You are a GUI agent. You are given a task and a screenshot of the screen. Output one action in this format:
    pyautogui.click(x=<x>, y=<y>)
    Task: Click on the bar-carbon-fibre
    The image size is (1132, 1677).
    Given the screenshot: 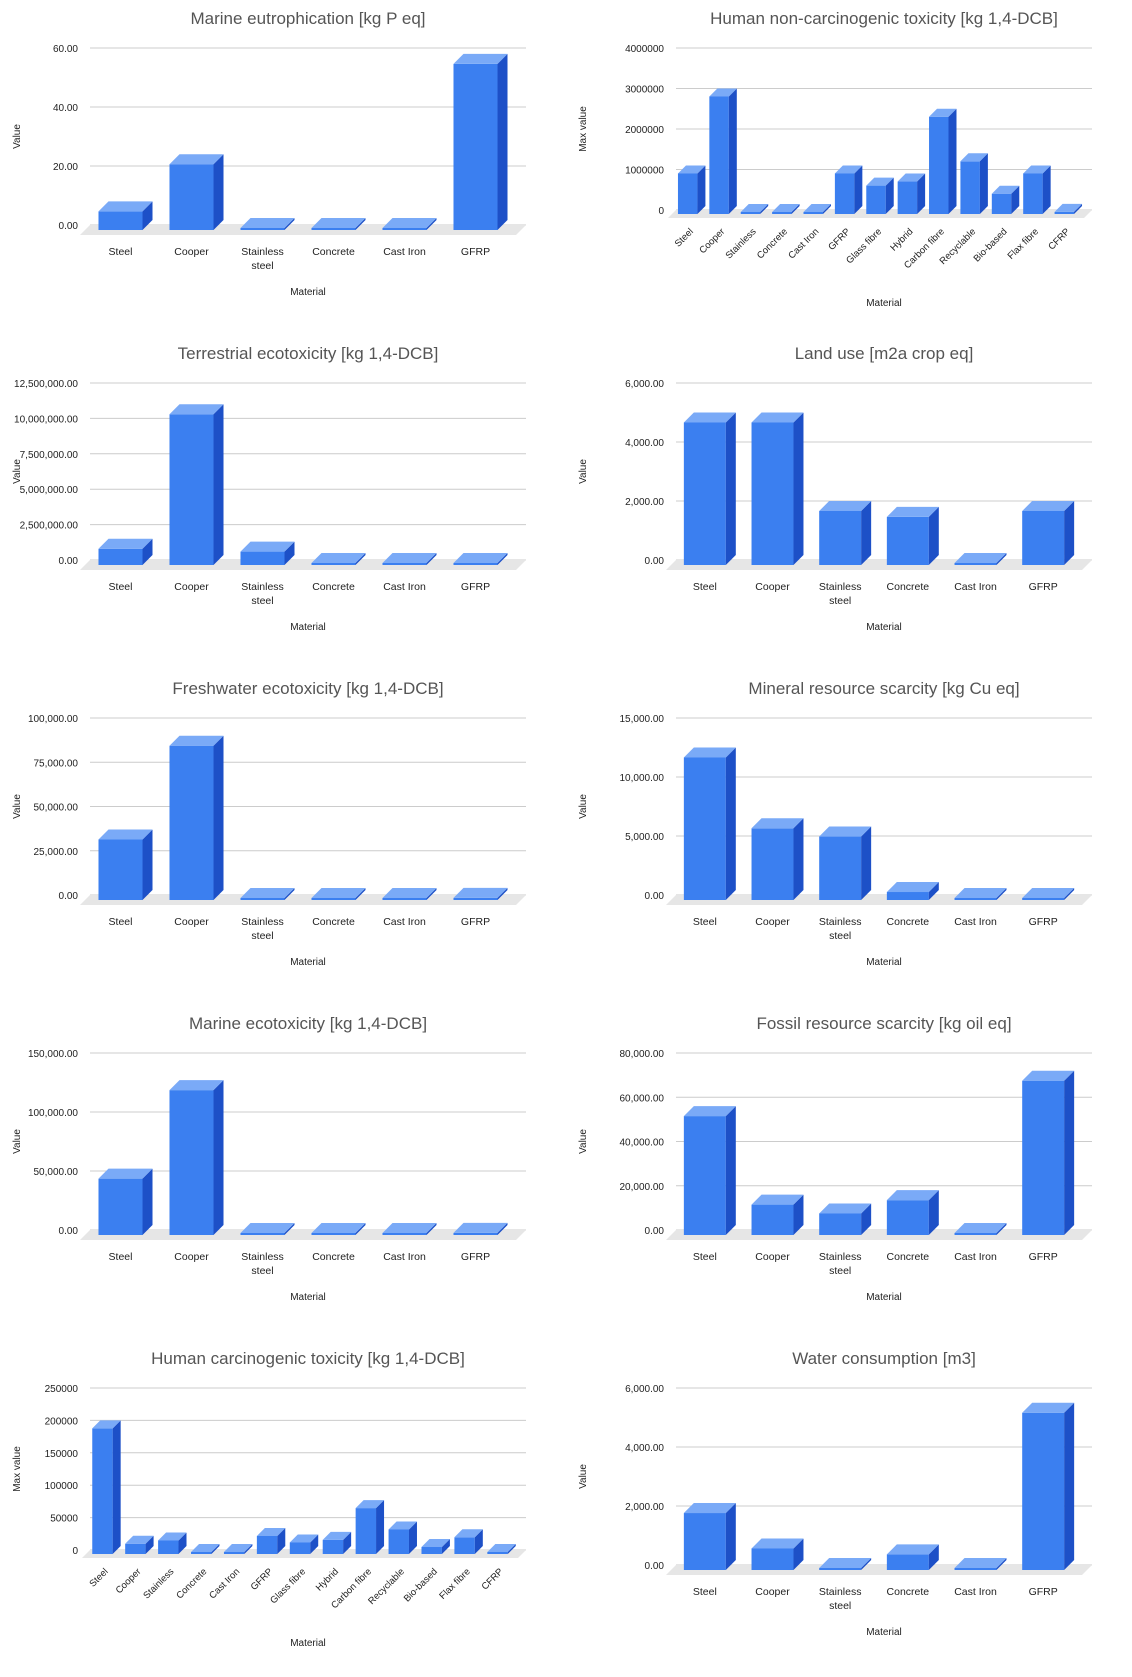 What is the action you would take?
    pyautogui.click(x=370, y=1527)
    